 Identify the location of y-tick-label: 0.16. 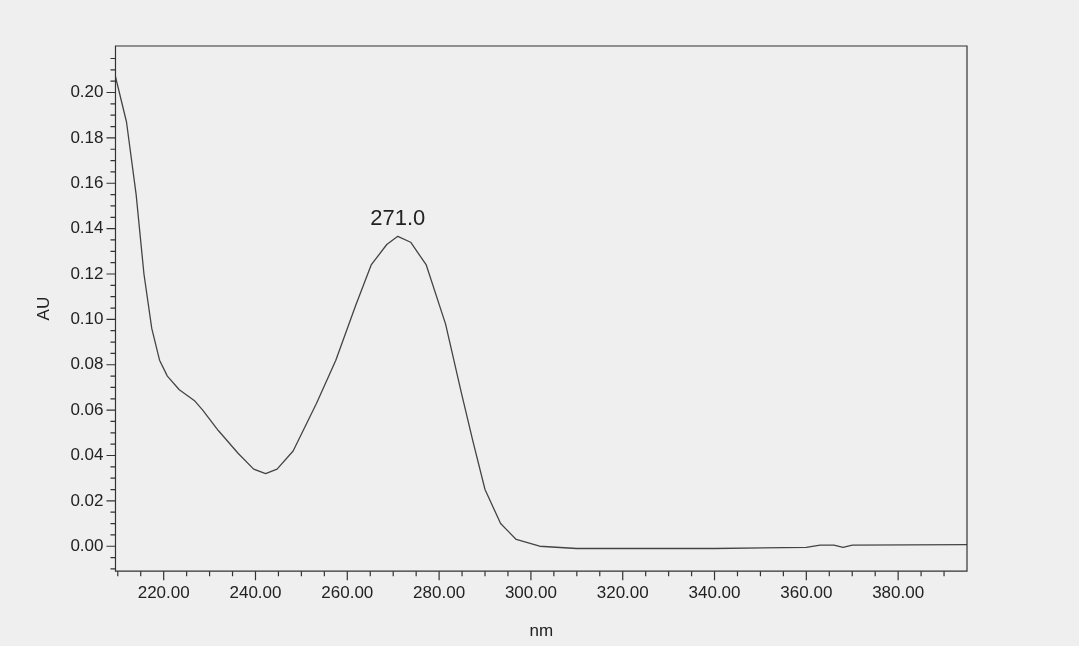
(87, 182).